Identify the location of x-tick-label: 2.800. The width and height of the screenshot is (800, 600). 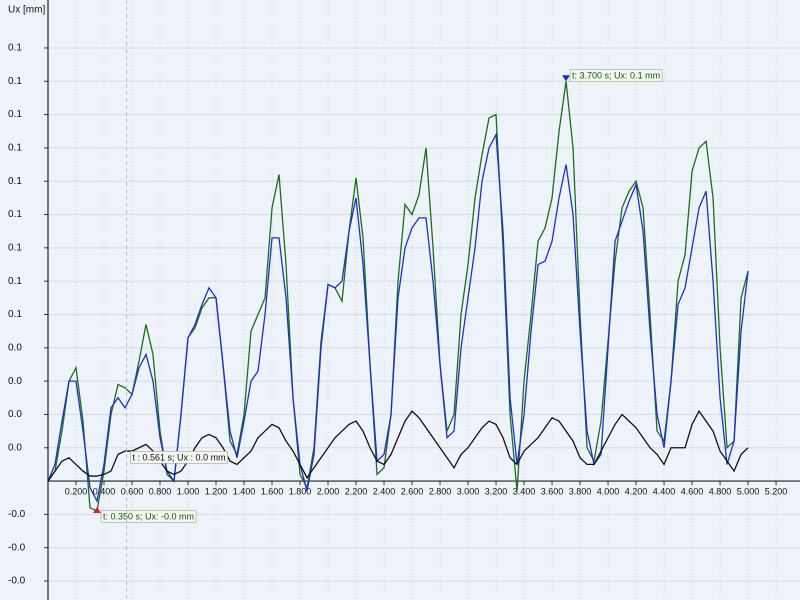
(440, 491).